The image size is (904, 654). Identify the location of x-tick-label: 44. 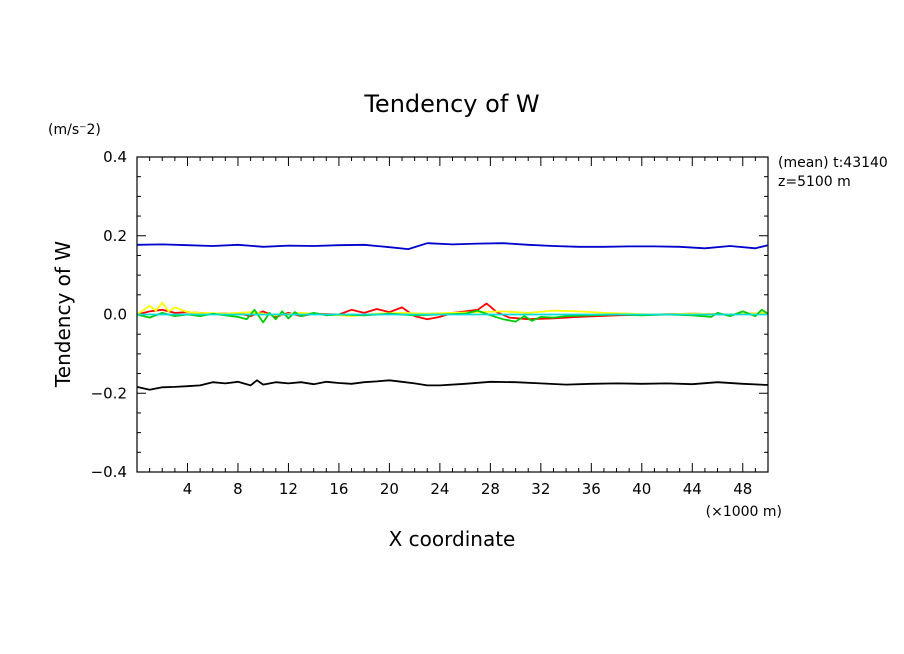
(692, 489).